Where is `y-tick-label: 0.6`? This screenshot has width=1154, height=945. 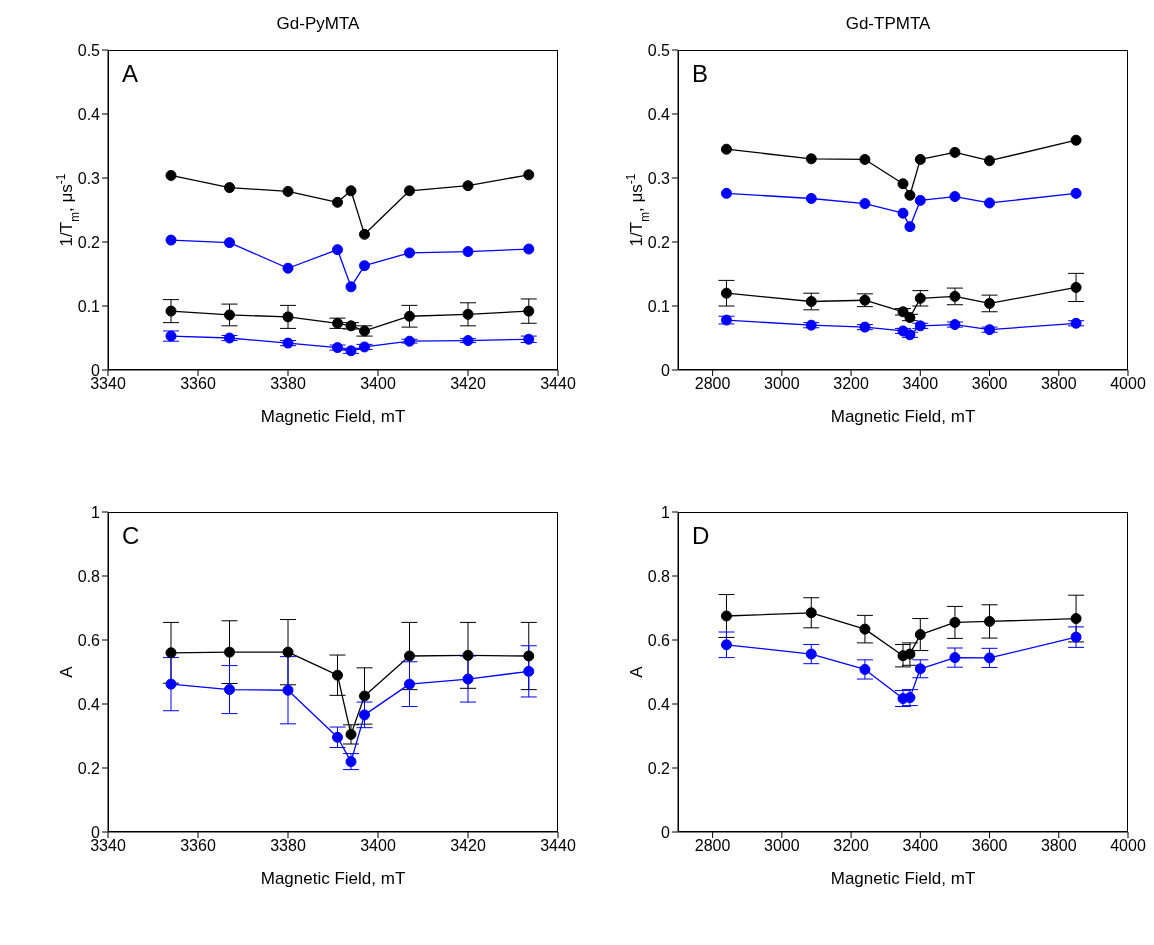 y-tick-label: 0.6 is located at coordinates (89, 640).